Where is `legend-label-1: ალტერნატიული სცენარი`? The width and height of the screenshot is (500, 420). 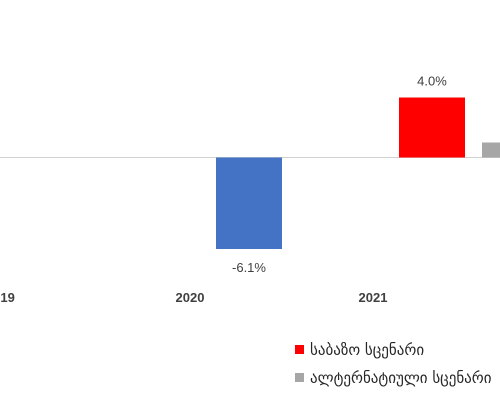
legend-label-1: ალტერნატიული სცენარი is located at coordinates (401, 378).